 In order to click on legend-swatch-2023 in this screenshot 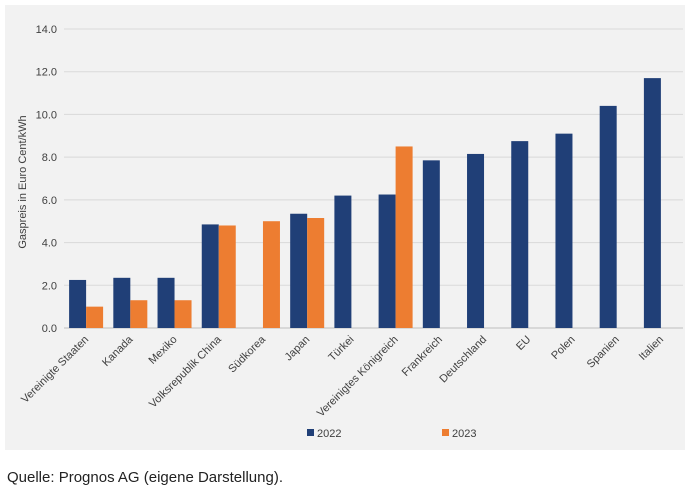, I will do `click(445, 432)`.